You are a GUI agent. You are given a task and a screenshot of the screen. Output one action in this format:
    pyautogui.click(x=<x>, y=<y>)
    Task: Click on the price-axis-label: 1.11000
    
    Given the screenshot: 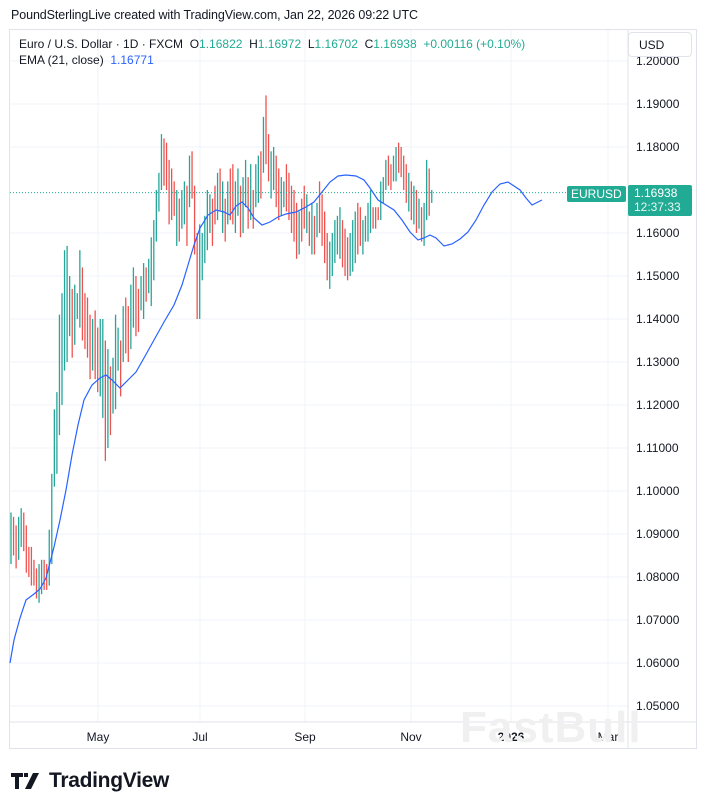 What is the action you would take?
    pyautogui.click(x=657, y=448)
    